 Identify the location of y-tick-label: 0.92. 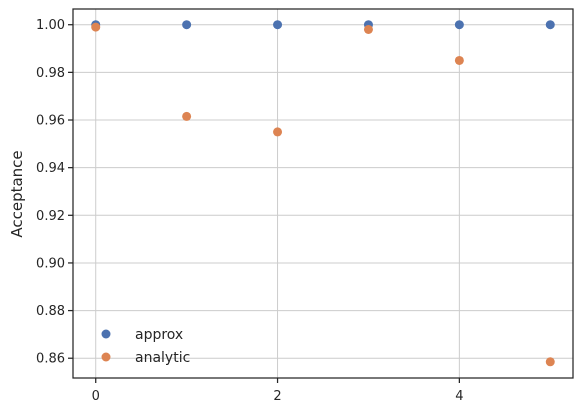
(50, 216).